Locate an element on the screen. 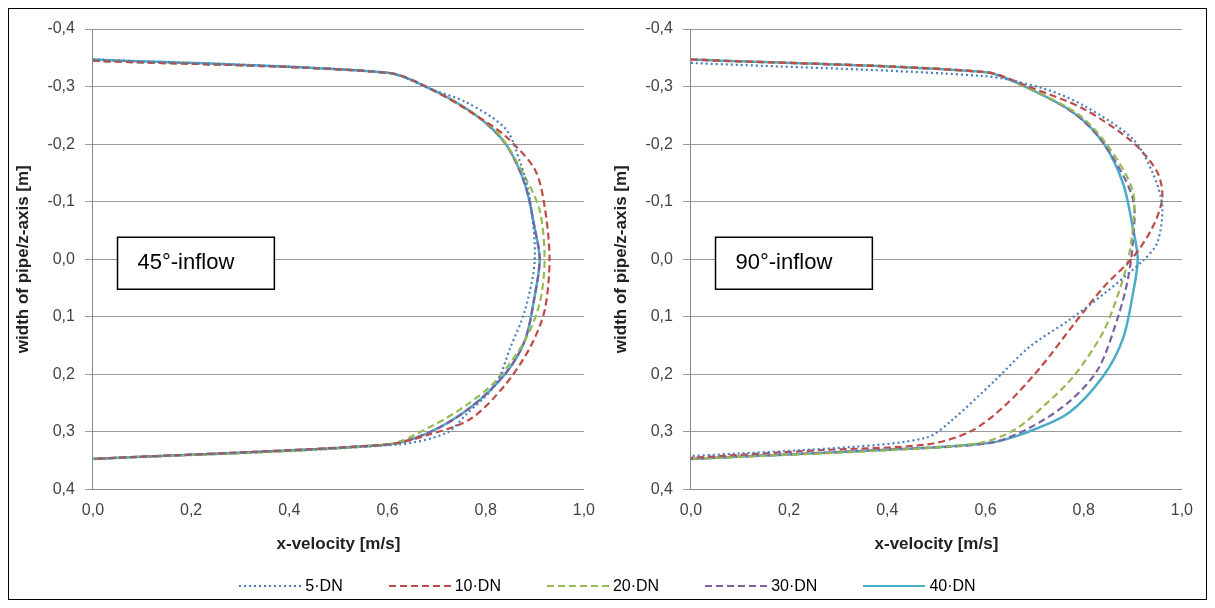 The image size is (1215, 608). annotation: 90°-inflow is located at coordinates (784, 262).